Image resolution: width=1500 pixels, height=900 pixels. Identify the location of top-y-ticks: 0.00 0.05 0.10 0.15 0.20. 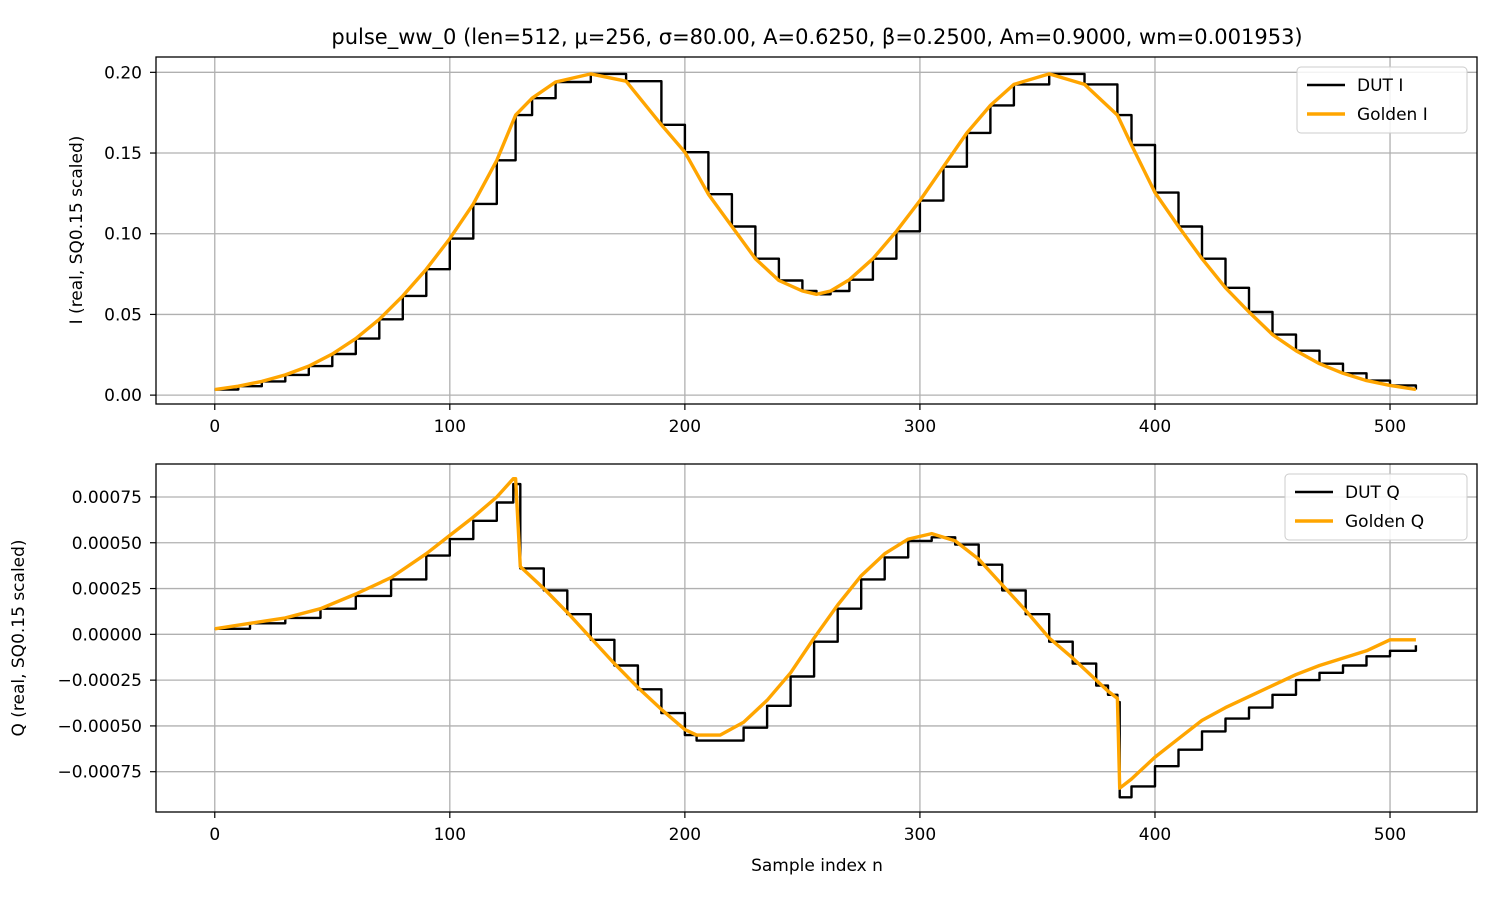
(130, 234).